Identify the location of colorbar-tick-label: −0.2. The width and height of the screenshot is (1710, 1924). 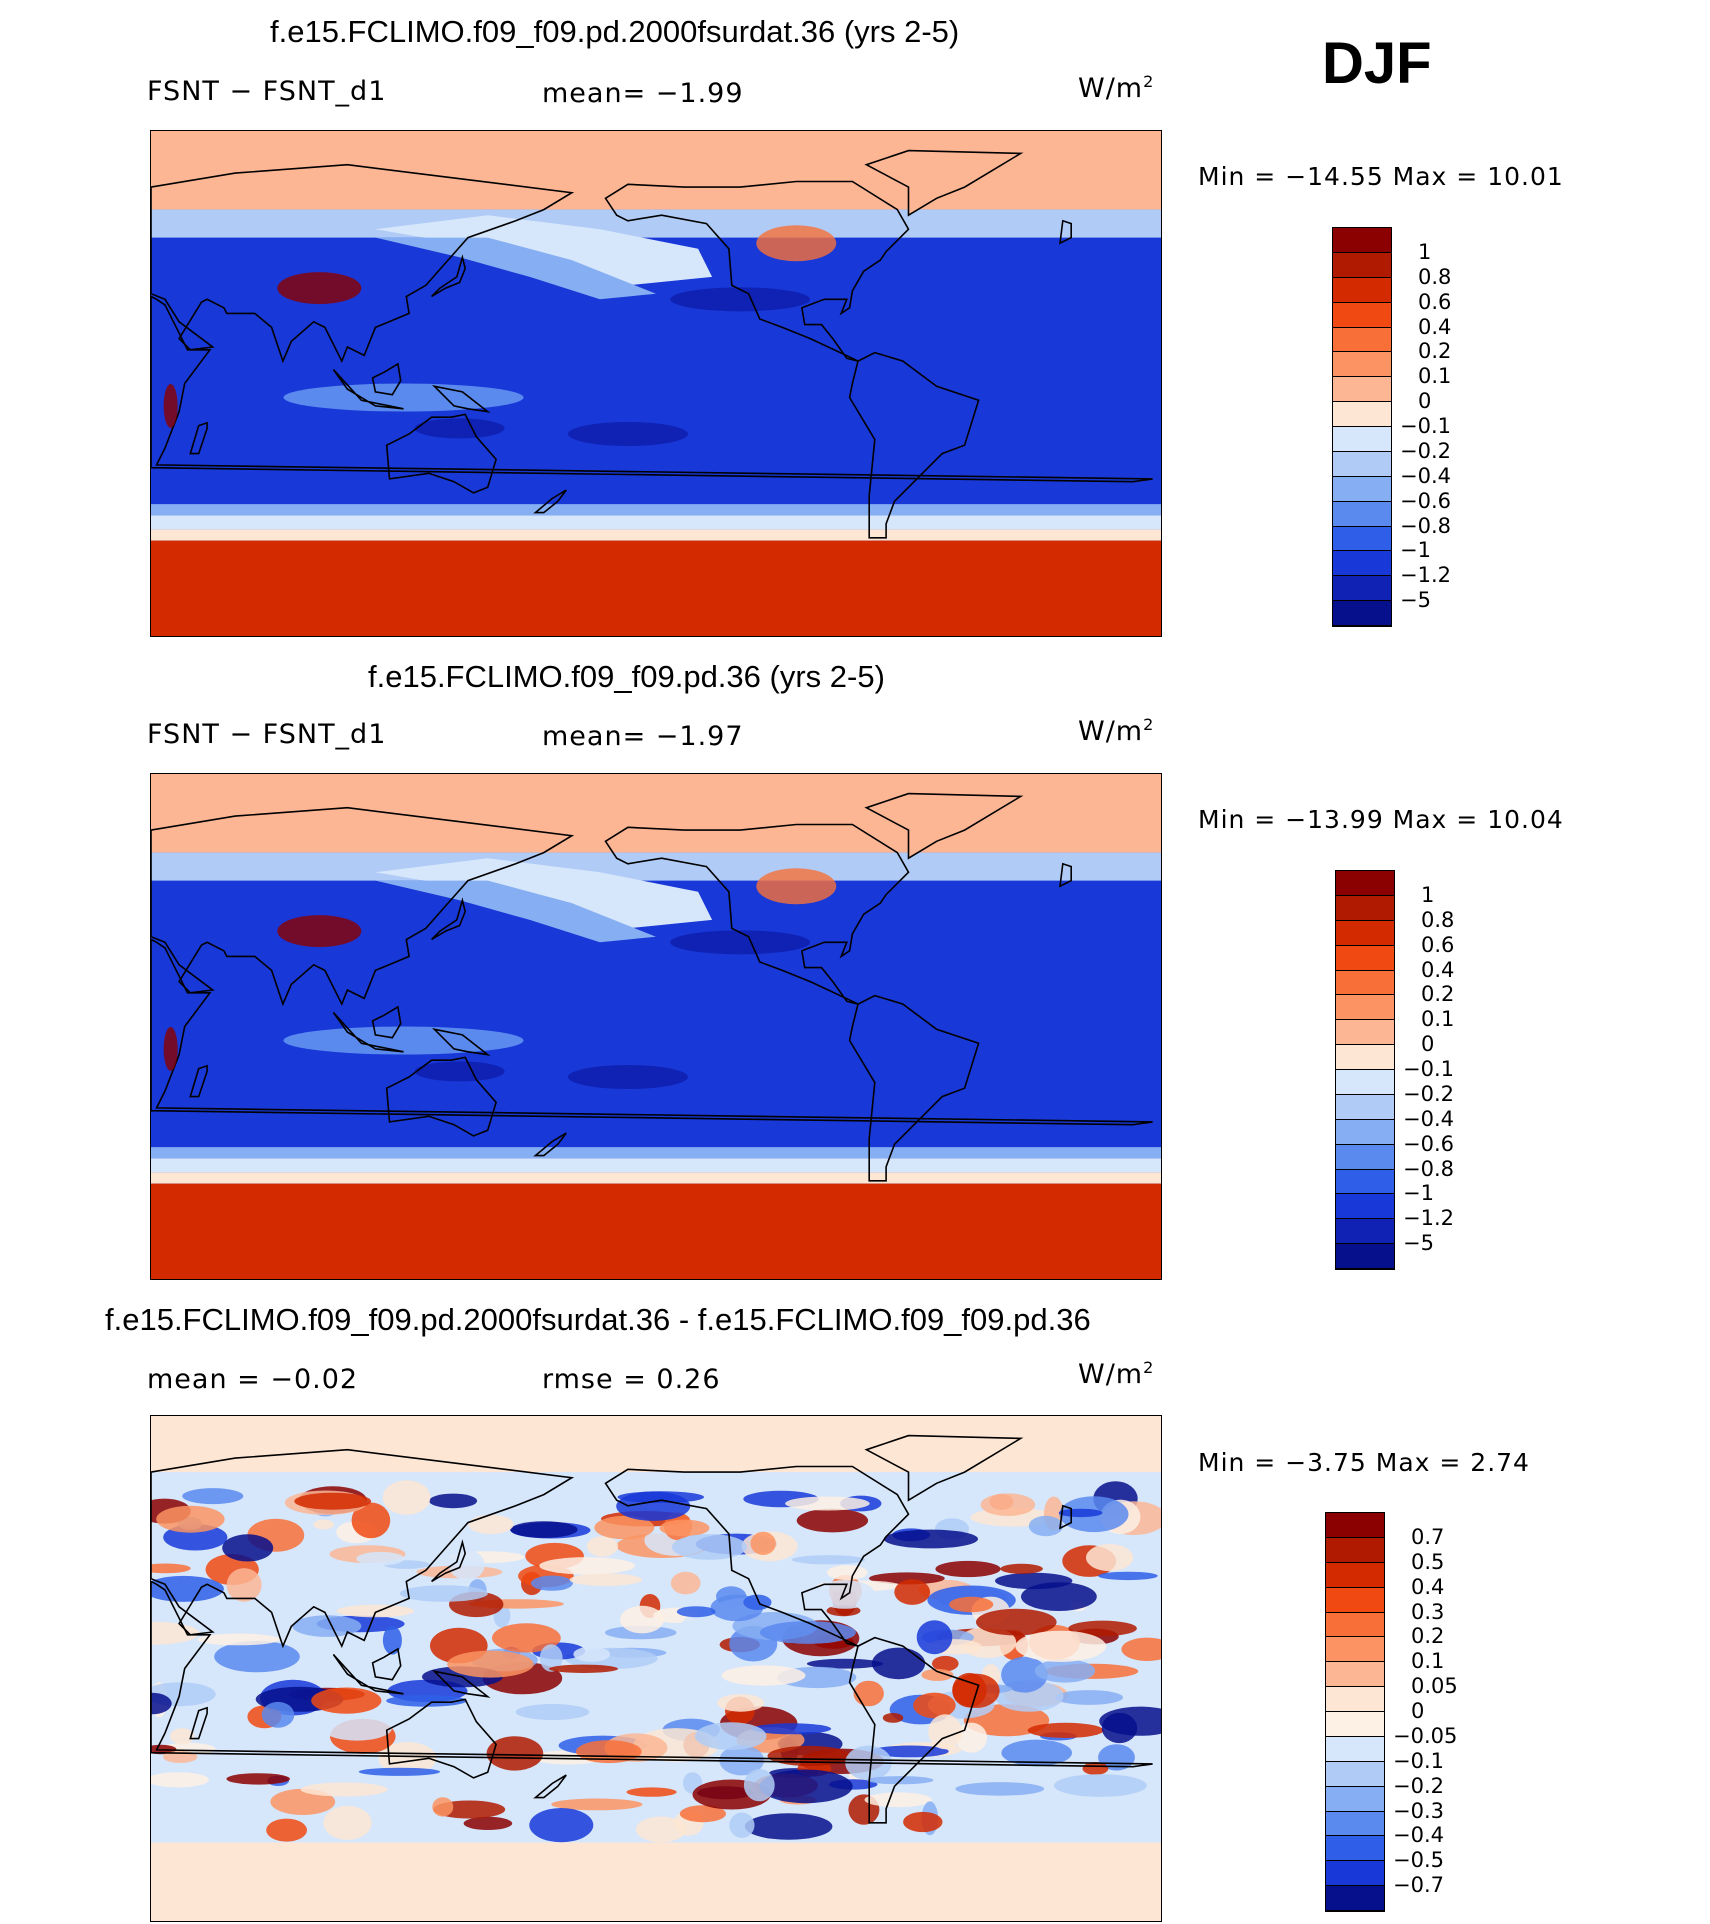
(1418, 1785).